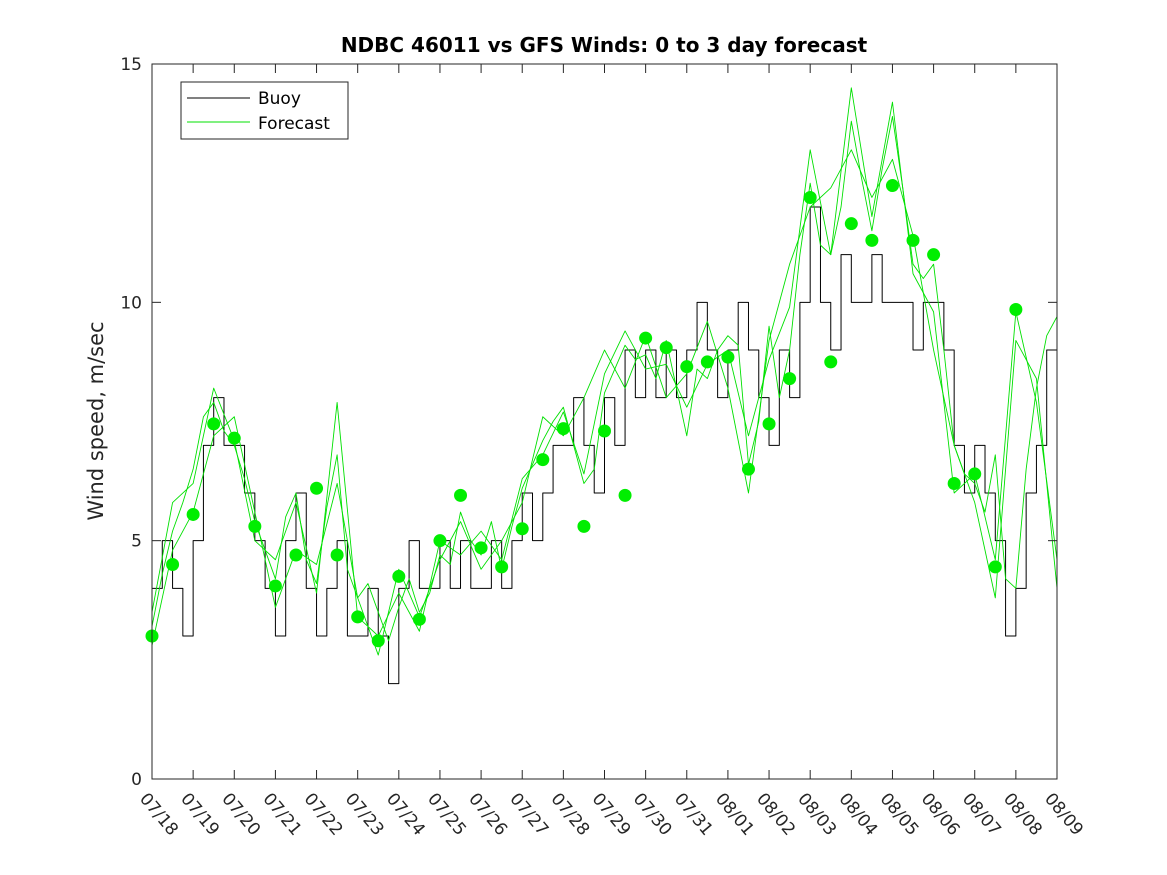 This screenshot has height=875, width=1167. Describe the element at coordinates (131, 303) in the screenshot. I see `y-tick-label: 10` at that location.